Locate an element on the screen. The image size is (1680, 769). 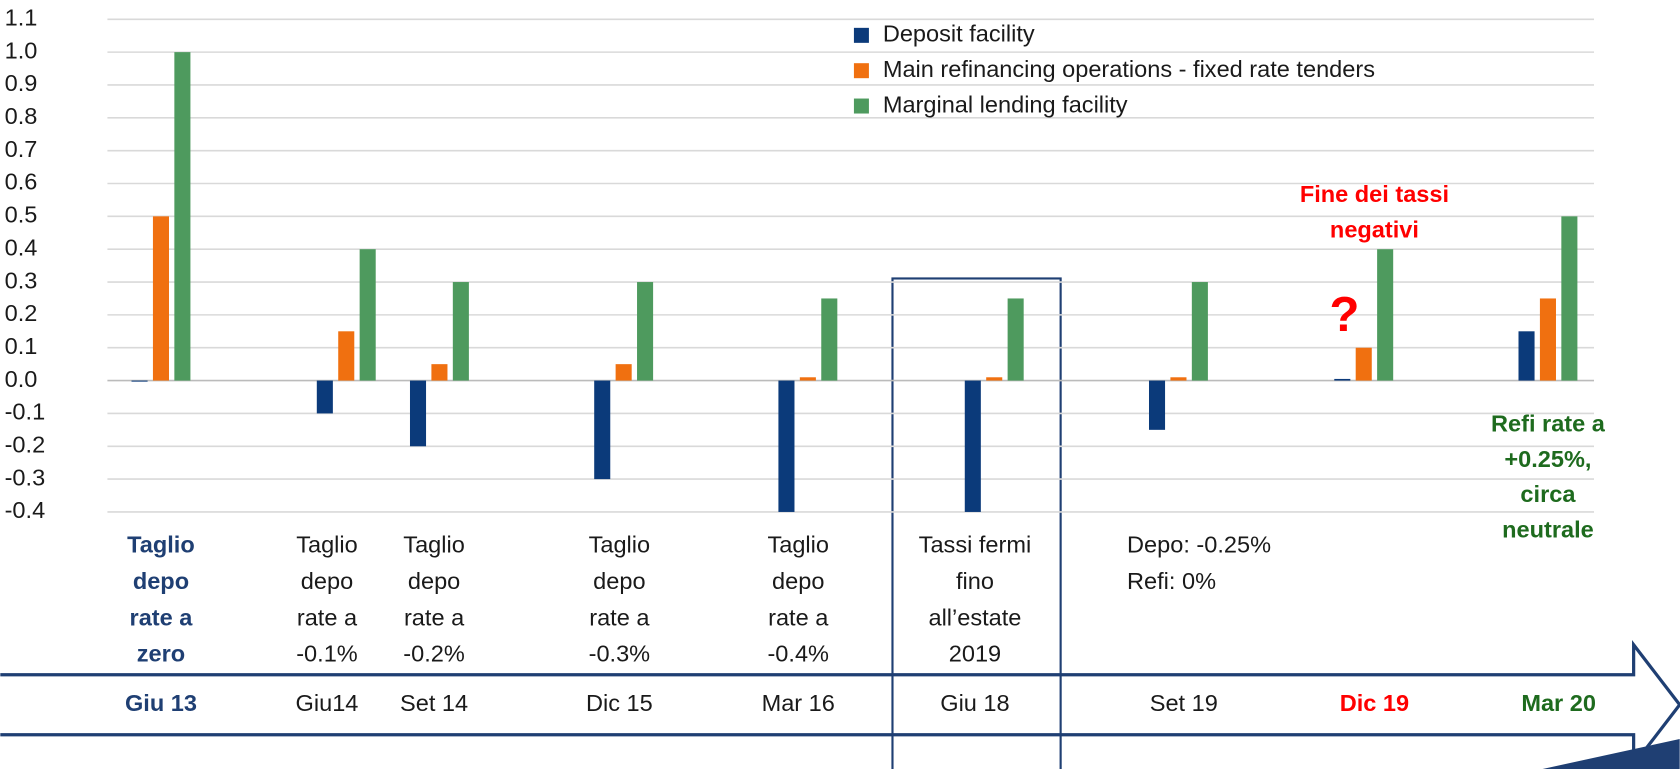
y-tick-label: -0.3 is located at coordinates (25, 477).